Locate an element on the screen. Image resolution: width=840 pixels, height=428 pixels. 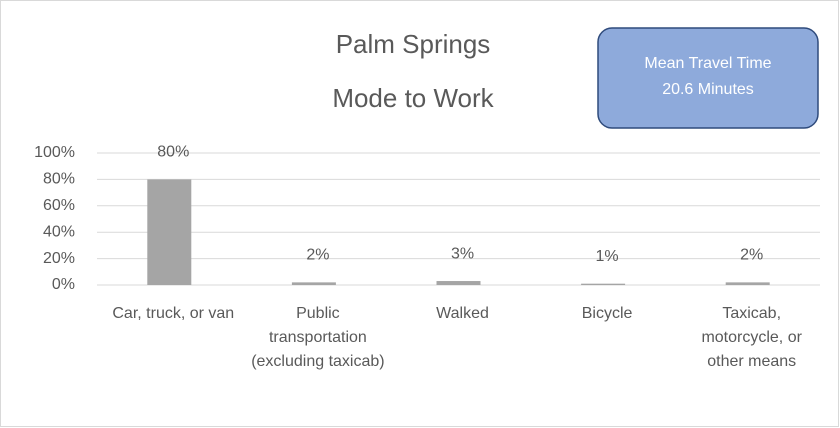
data-label: 3% is located at coordinates (462, 253).